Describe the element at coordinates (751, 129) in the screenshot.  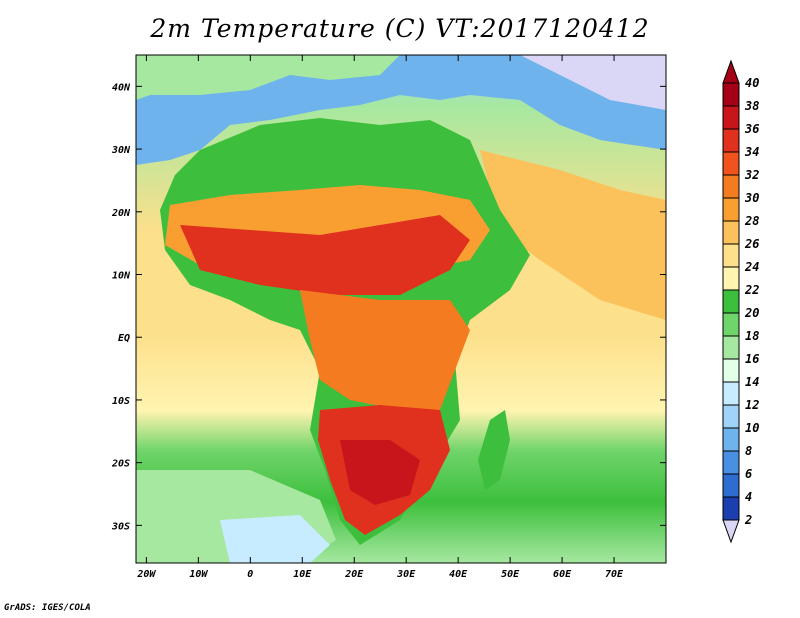
I see `colorbar-label: 36` at that location.